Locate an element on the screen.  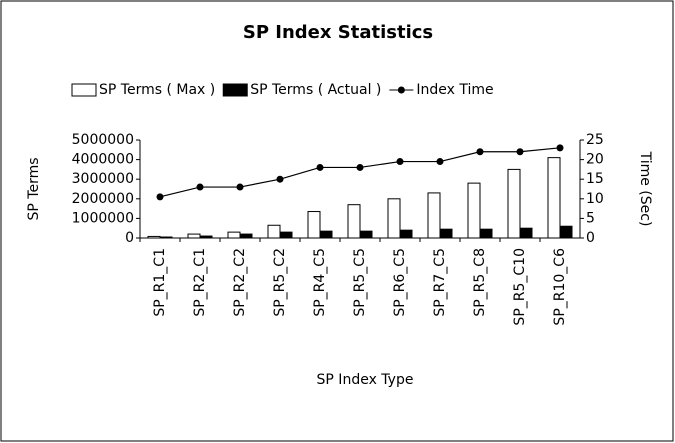
x-tick-label: SP_R5_C10 is located at coordinates (520, 287).